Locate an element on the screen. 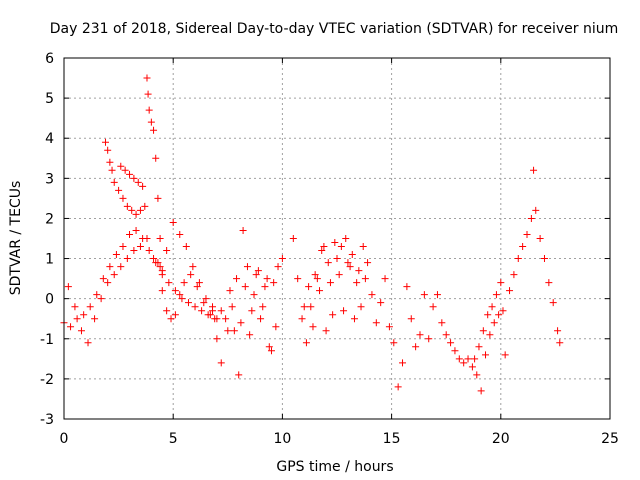 The height and width of the screenshot is (480, 640). y-tick-label: 4 is located at coordinates (49, 139).